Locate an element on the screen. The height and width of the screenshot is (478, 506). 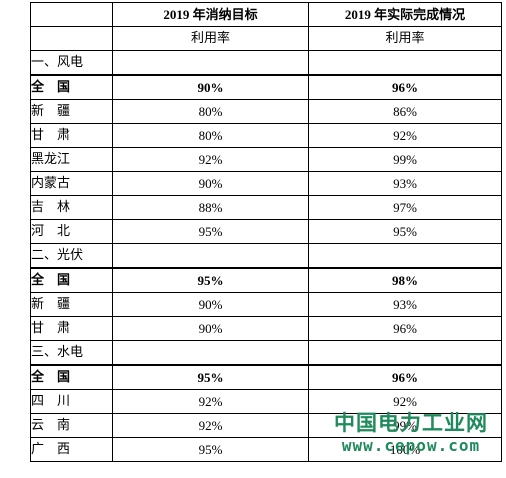
section-row: 三、水电 is located at coordinates (266, 353).